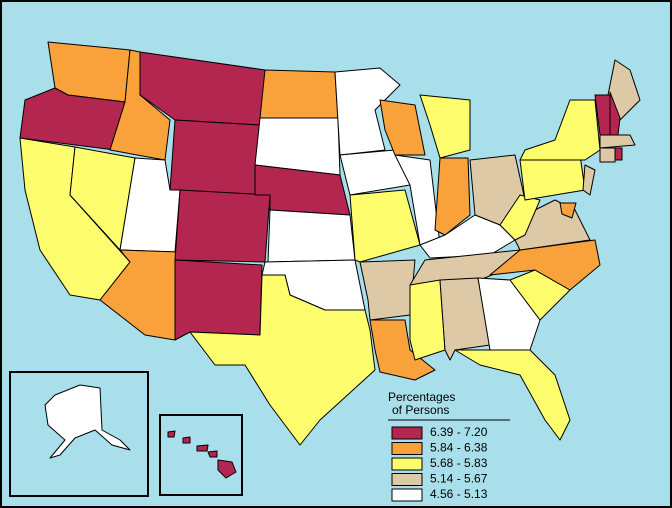 The width and height of the screenshot is (672, 508). I want to click on alaska-inset, so click(79, 434).